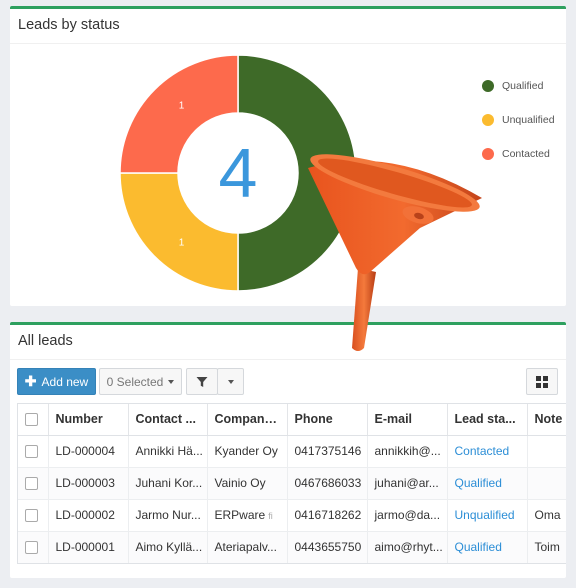  Describe the element at coordinates (88, 547) in the screenshot. I see `cell-number: LD-000001` at that location.